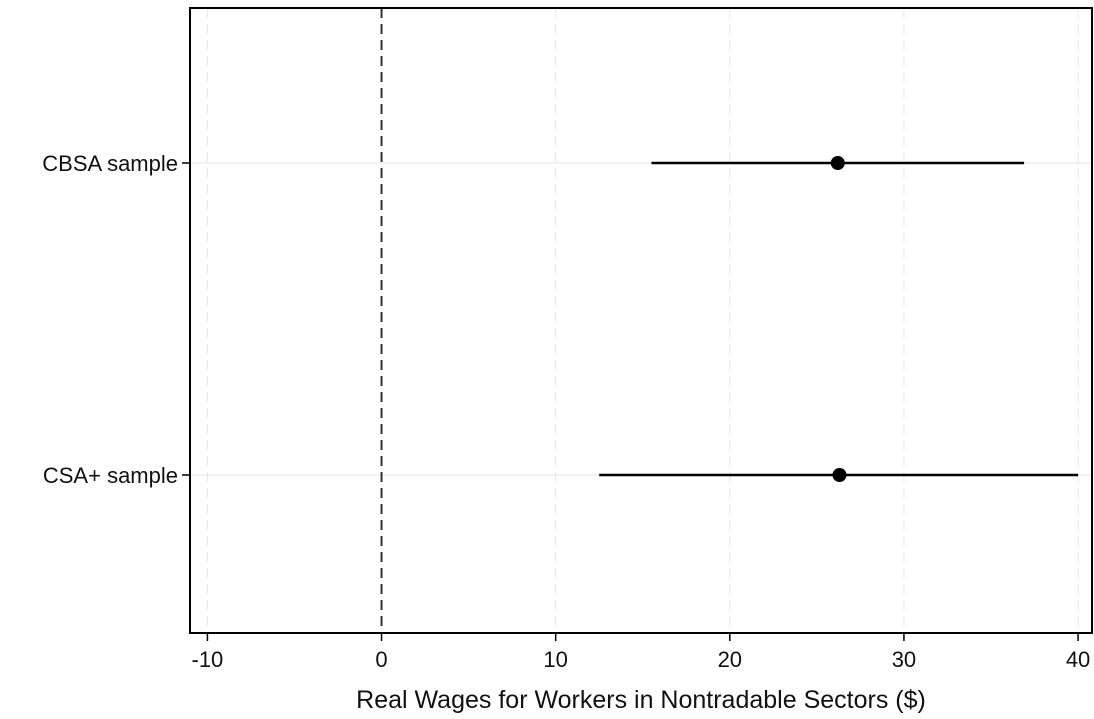  What do you see at coordinates (904, 659) in the screenshot?
I see `x-tick-label: 30` at bounding box center [904, 659].